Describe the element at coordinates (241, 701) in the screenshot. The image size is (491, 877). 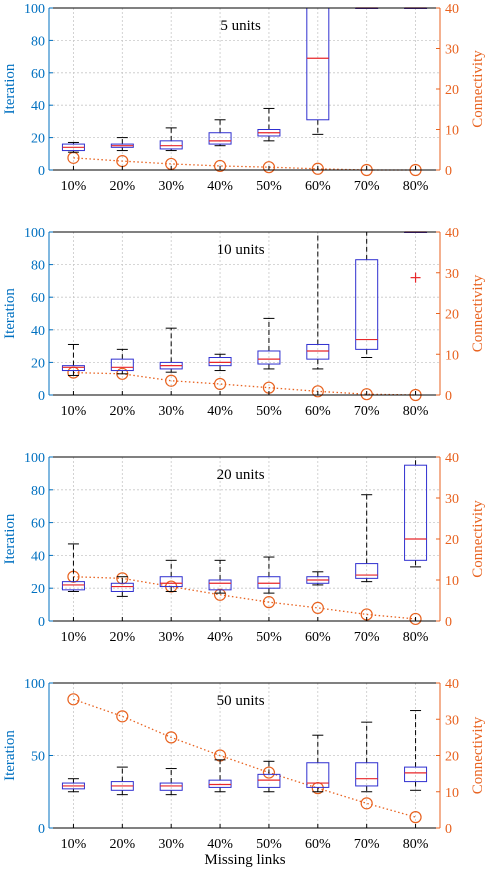
I see `panel-title: 50 units` at that location.